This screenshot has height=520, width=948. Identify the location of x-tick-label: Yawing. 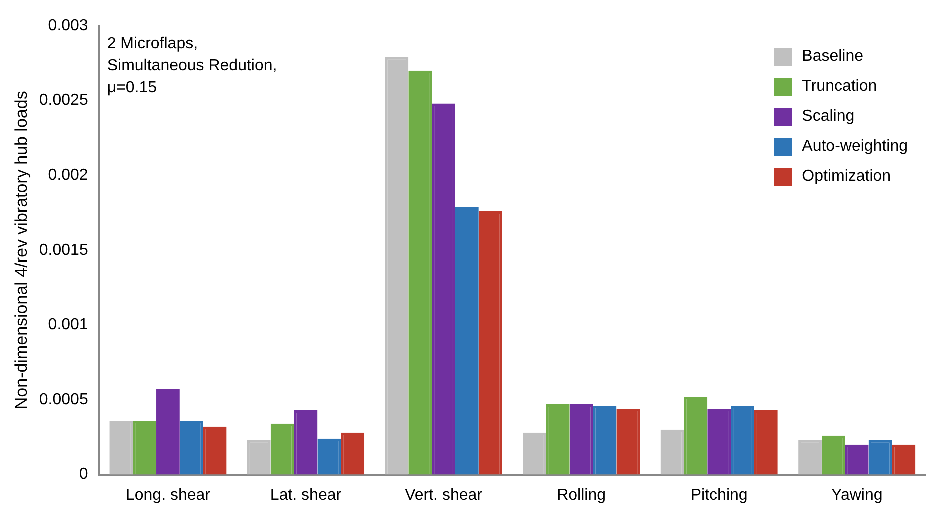
(857, 495).